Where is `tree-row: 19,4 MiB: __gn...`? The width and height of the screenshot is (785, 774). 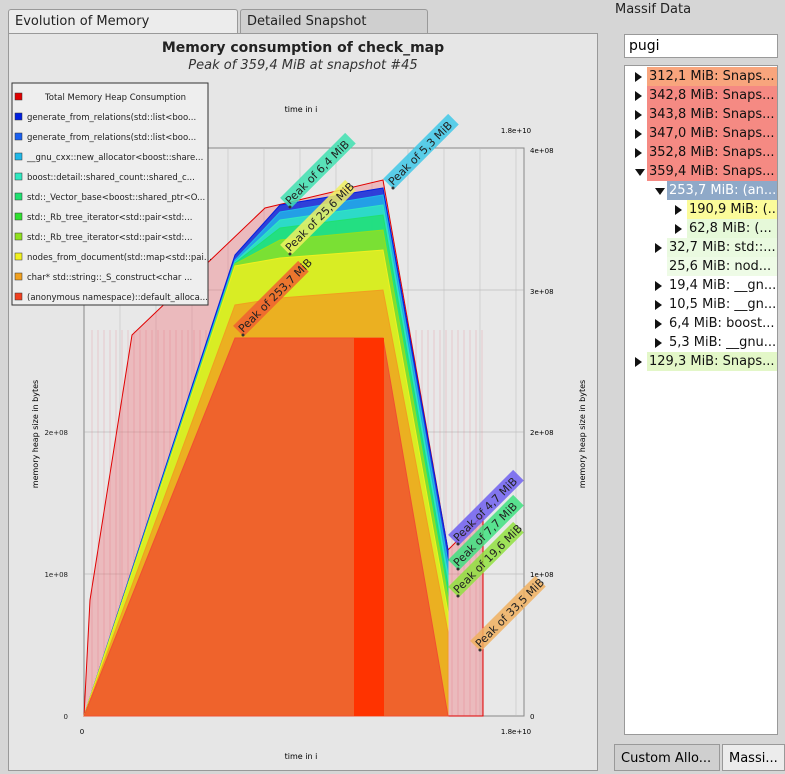 tree-row: 19,4 MiB: __gn... is located at coordinates (715, 285).